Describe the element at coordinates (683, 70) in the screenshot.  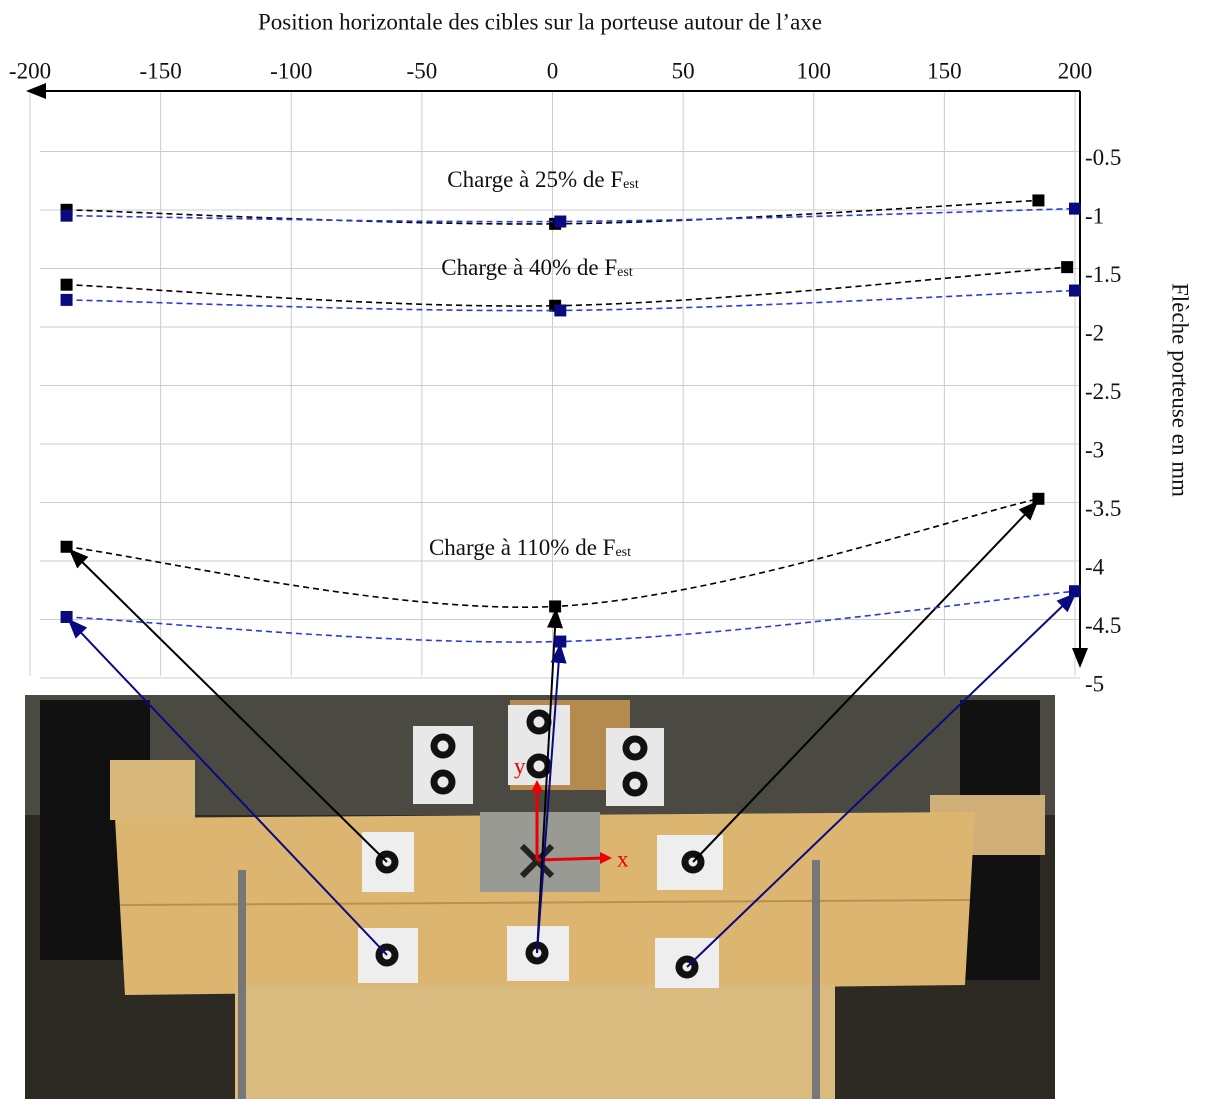
I see `x-tick-label: 50` at that location.